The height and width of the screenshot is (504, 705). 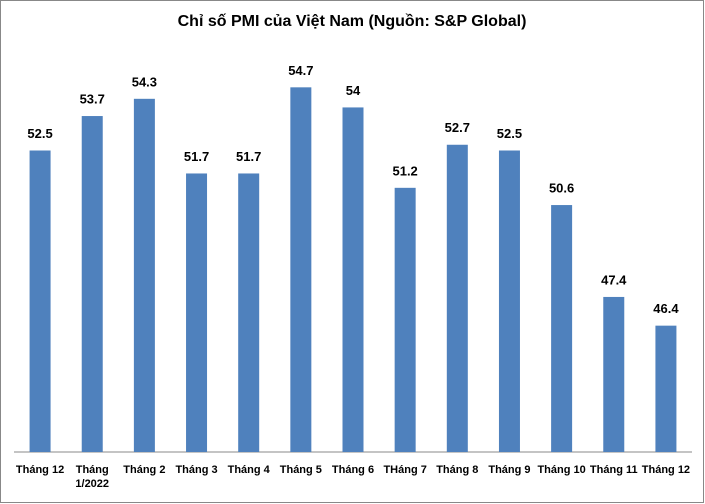 What do you see at coordinates (614, 279) in the screenshot?
I see `data-label: 47.4` at bounding box center [614, 279].